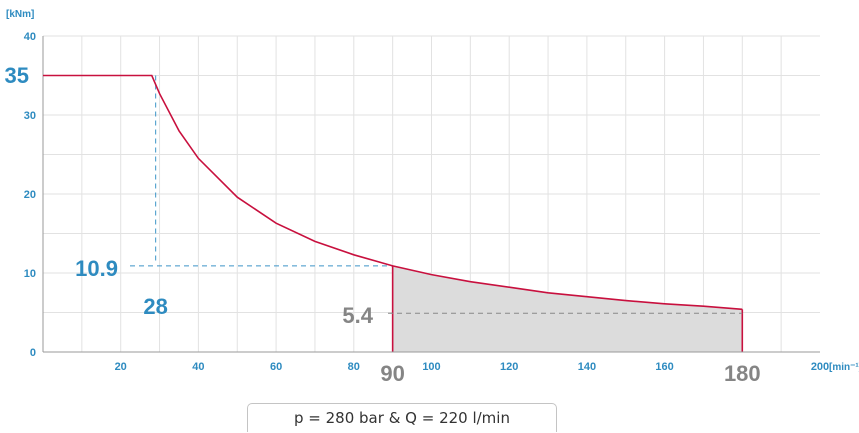  I want to click on y-tick-label: 0, so click(33, 353).